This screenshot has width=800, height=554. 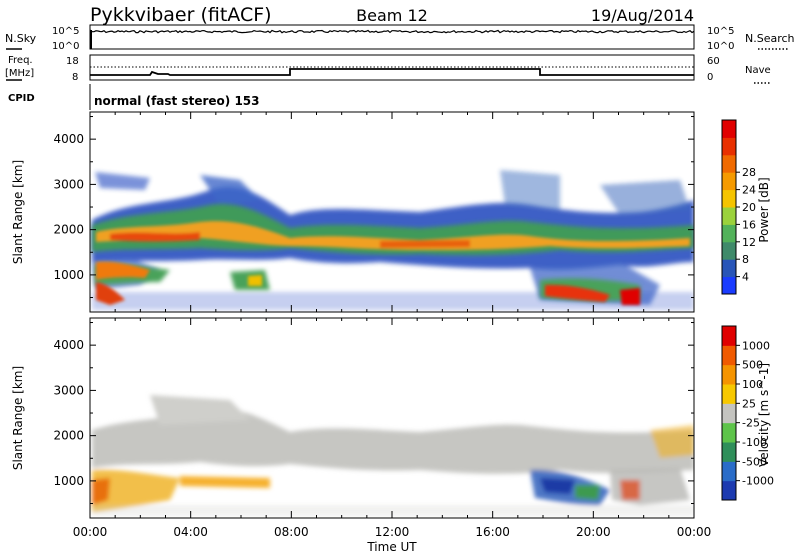 I want to click on colorbar-tick-label: -25, so click(x=751, y=423).